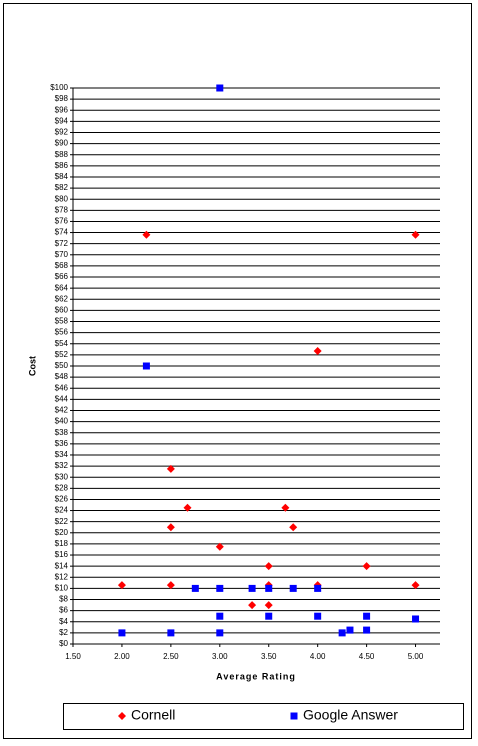 Image resolution: width=478 pixels, height=746 pixels. I want to click on y-tick-label: $86, so click(62, 165).